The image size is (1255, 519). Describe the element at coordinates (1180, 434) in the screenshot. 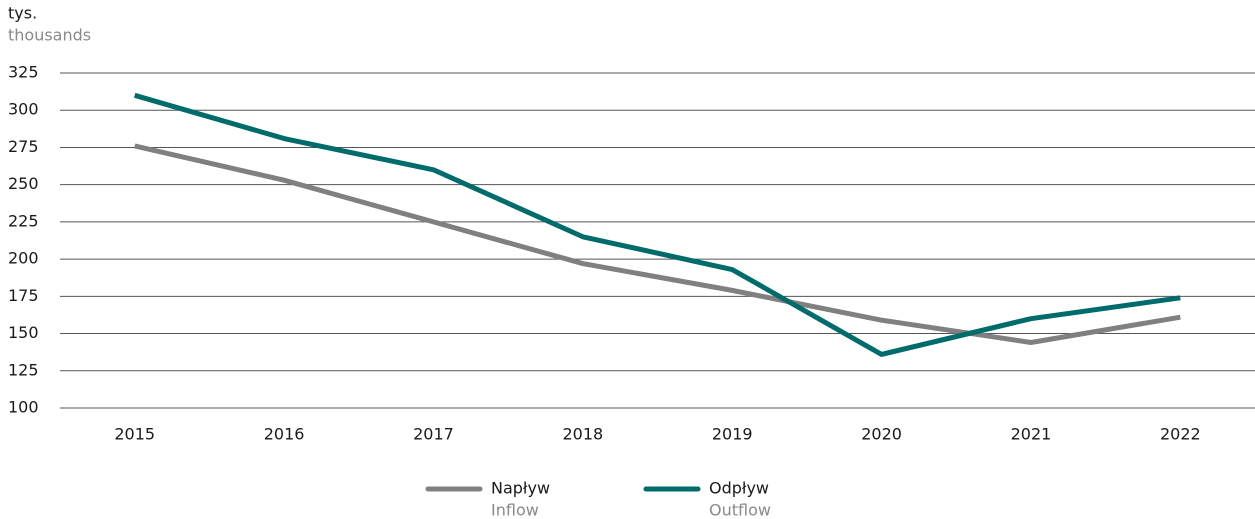

I see `x-tick-label: 2022` at that location.